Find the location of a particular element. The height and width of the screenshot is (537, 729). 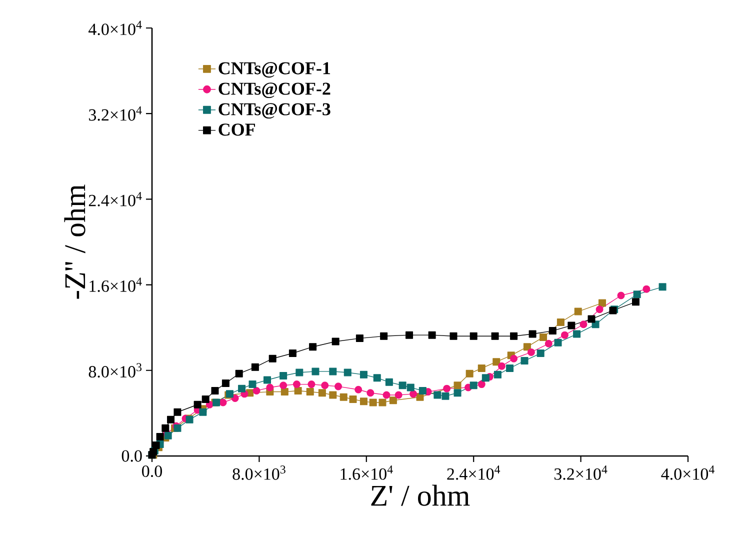

x-axis-title: Z' / ohm is located at coordinates (420, 495).